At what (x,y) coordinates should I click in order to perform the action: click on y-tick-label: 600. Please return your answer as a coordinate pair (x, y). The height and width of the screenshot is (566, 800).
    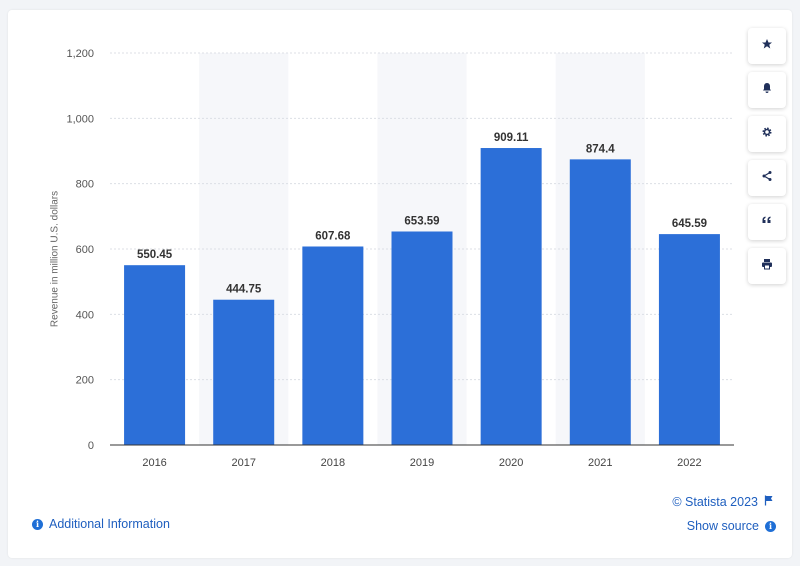
    Looking at the image, I should click on (85, 250).